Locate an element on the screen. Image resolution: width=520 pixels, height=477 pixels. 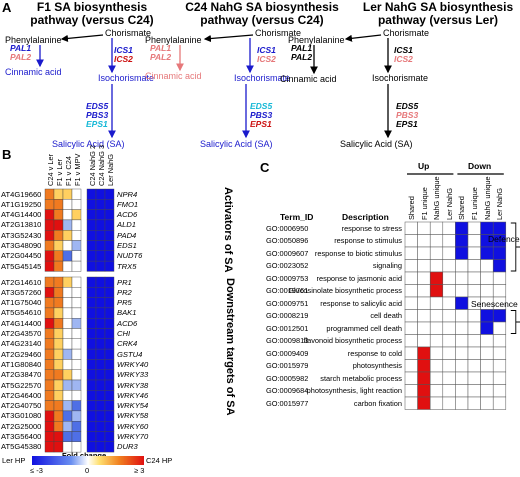
go-term-description: response to jasmonic acid is located at coordinates (359, 278).